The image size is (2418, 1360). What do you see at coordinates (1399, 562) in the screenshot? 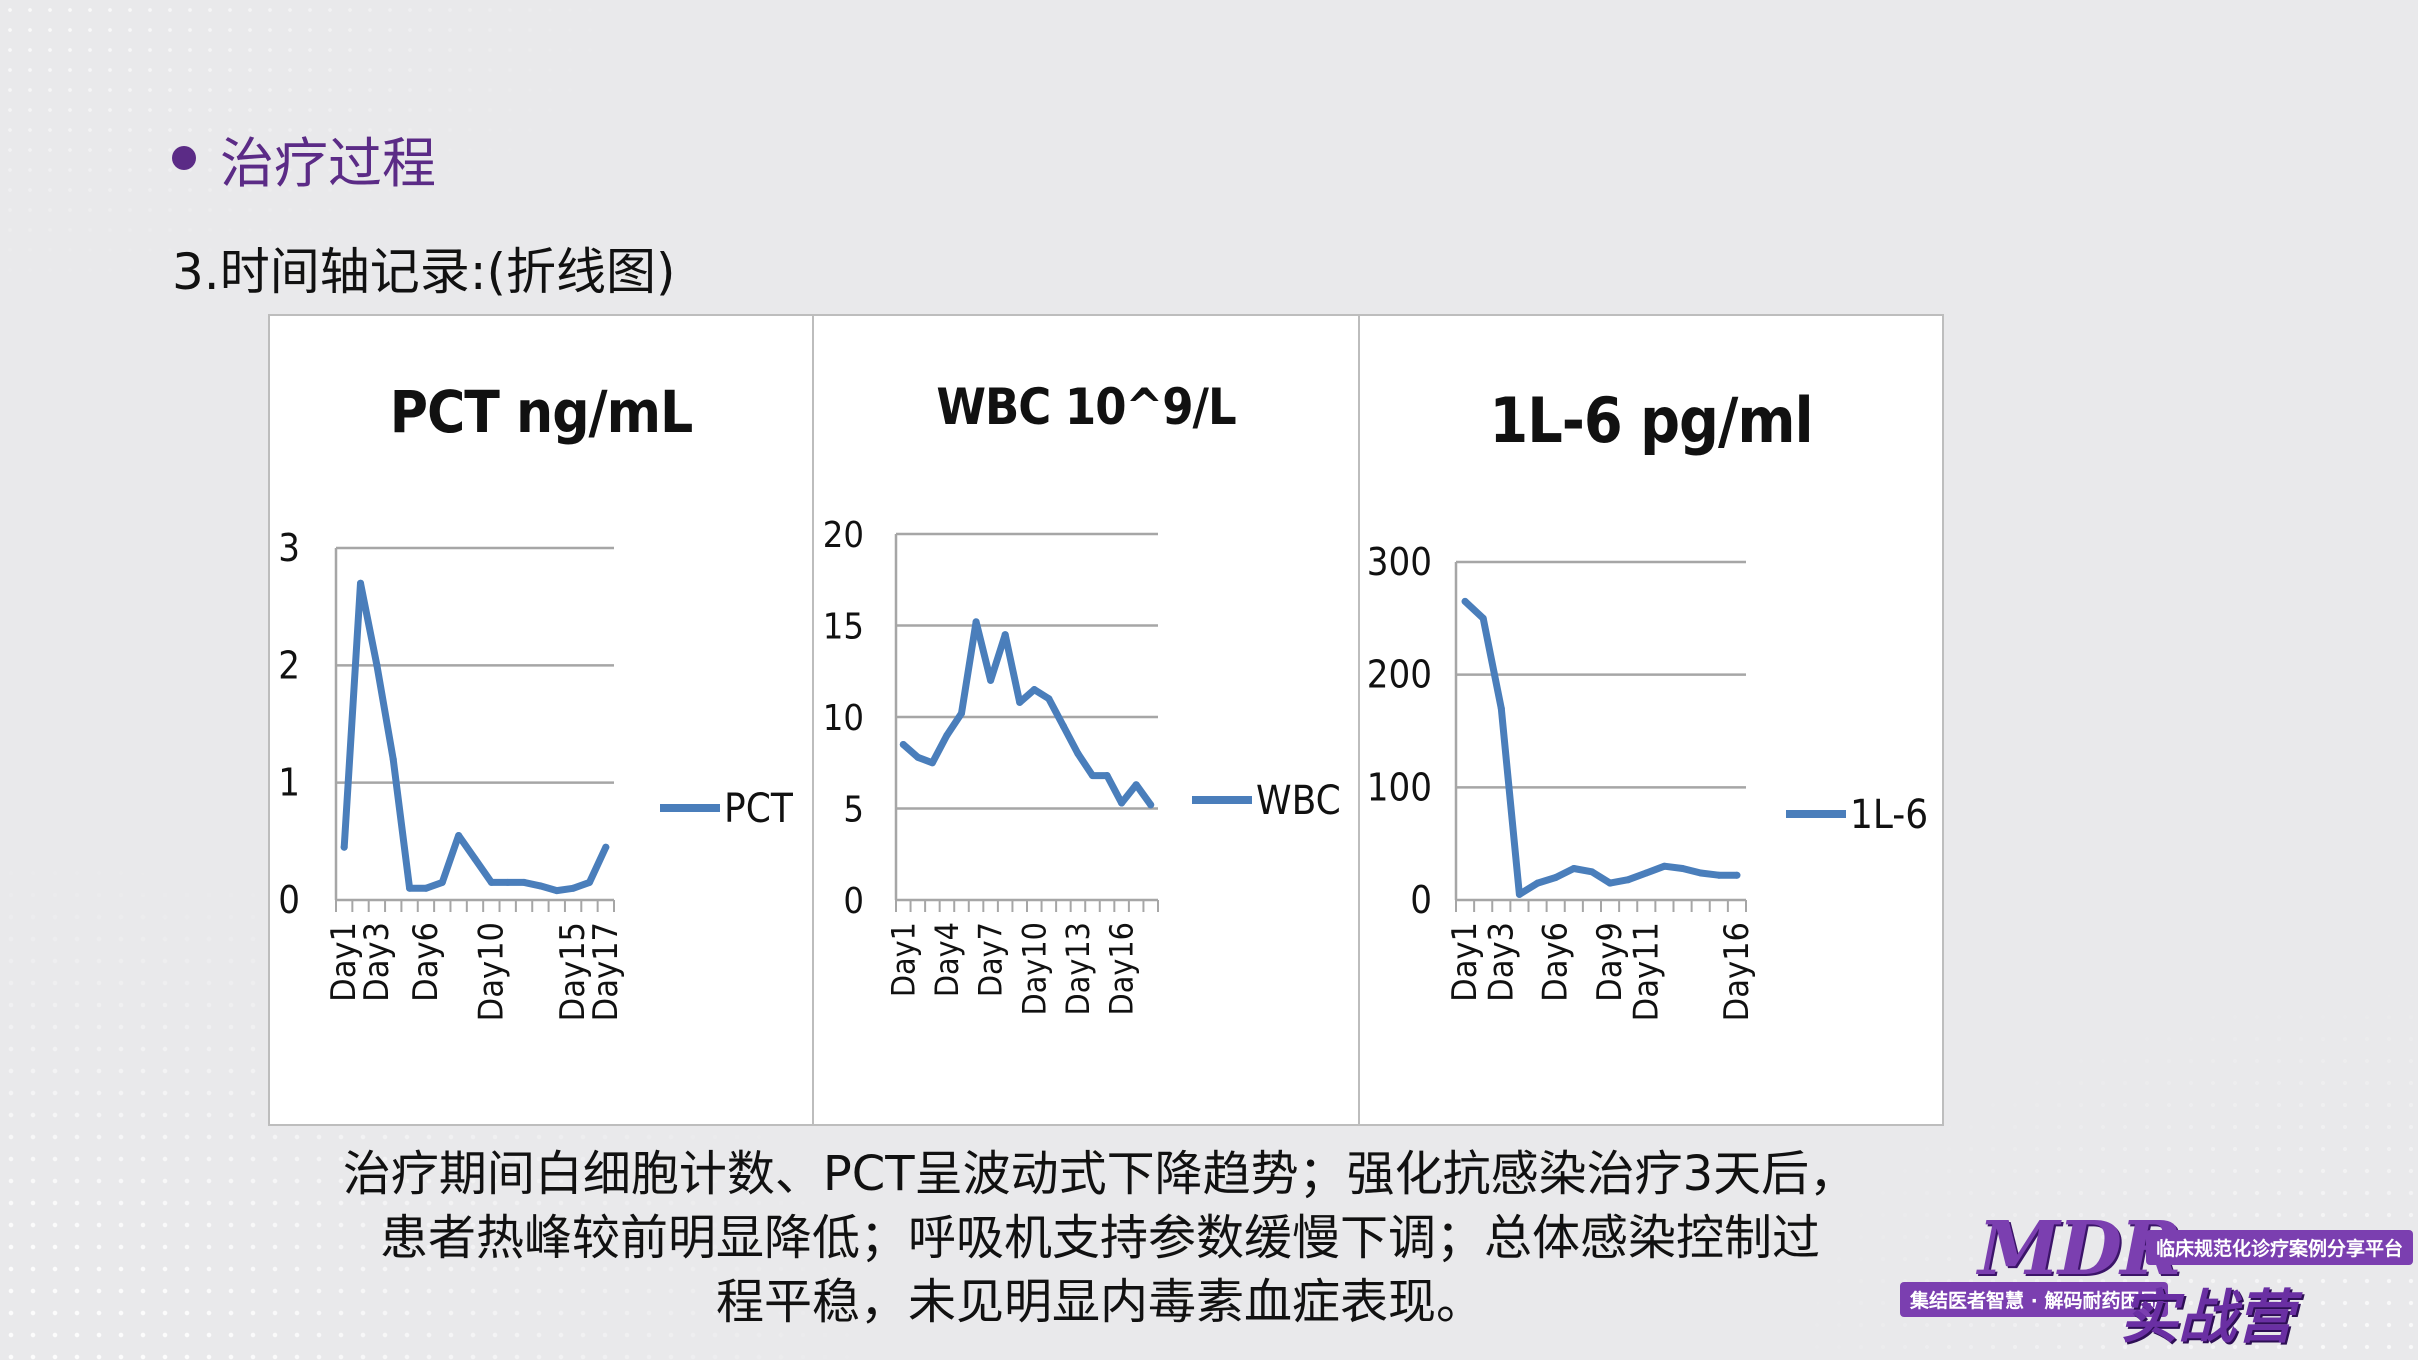
I see `y-tick-label: 300` at bounding box center [1399, 562].